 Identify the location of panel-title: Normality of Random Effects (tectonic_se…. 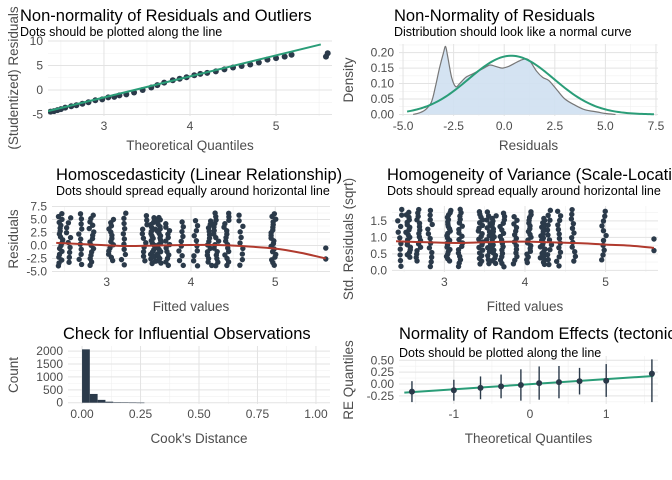
(535, 334).